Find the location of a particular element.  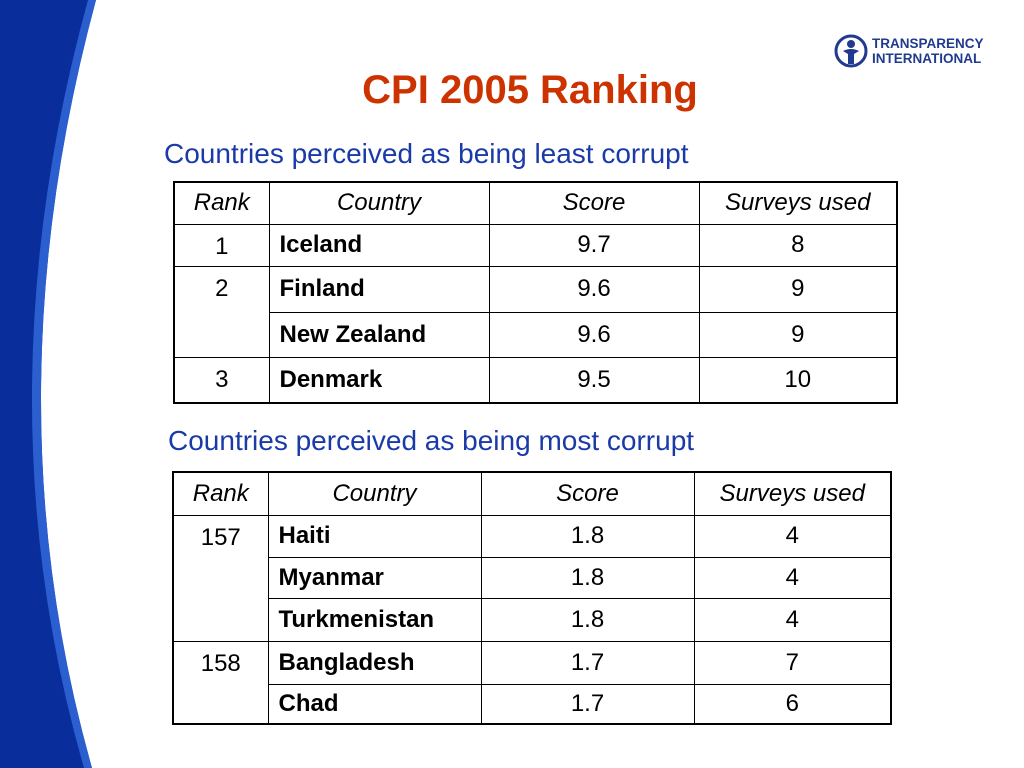

table-row: Turkmenistan 1.8 4 is located at coordinates (532, 619).